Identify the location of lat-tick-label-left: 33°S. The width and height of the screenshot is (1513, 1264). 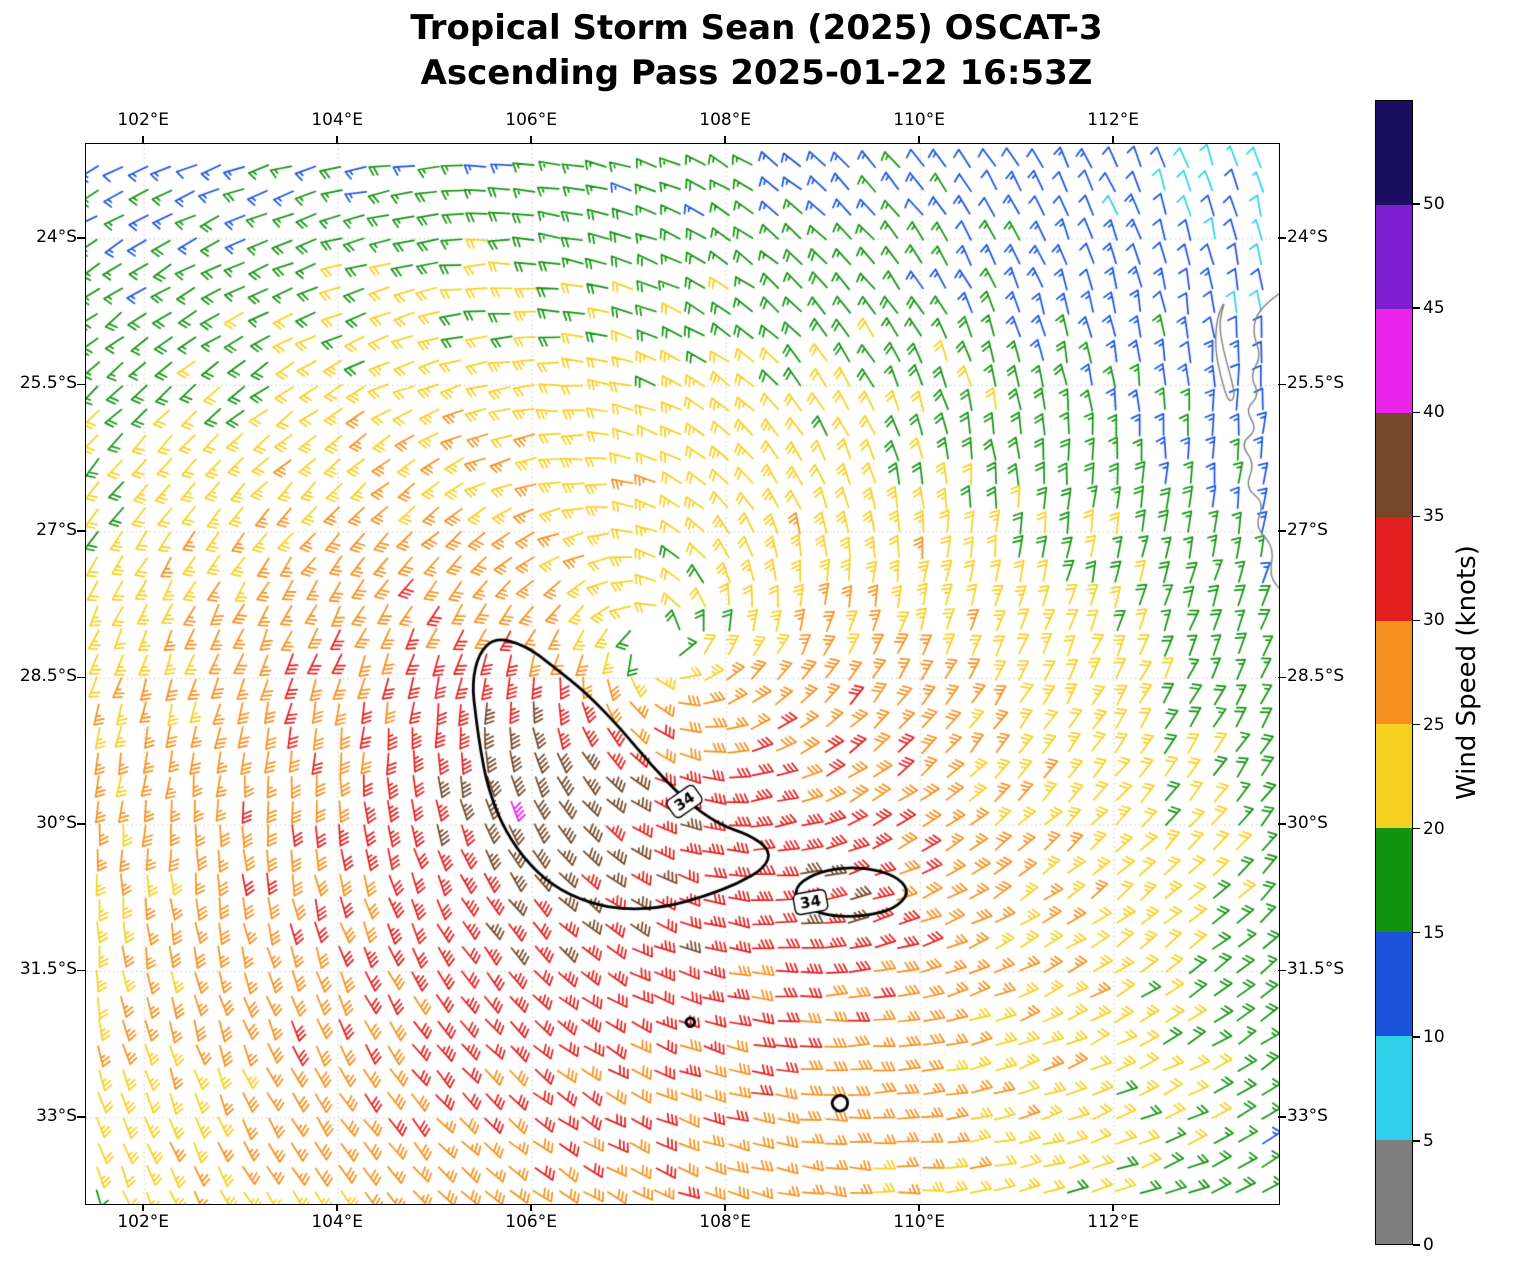
(56, 1116).